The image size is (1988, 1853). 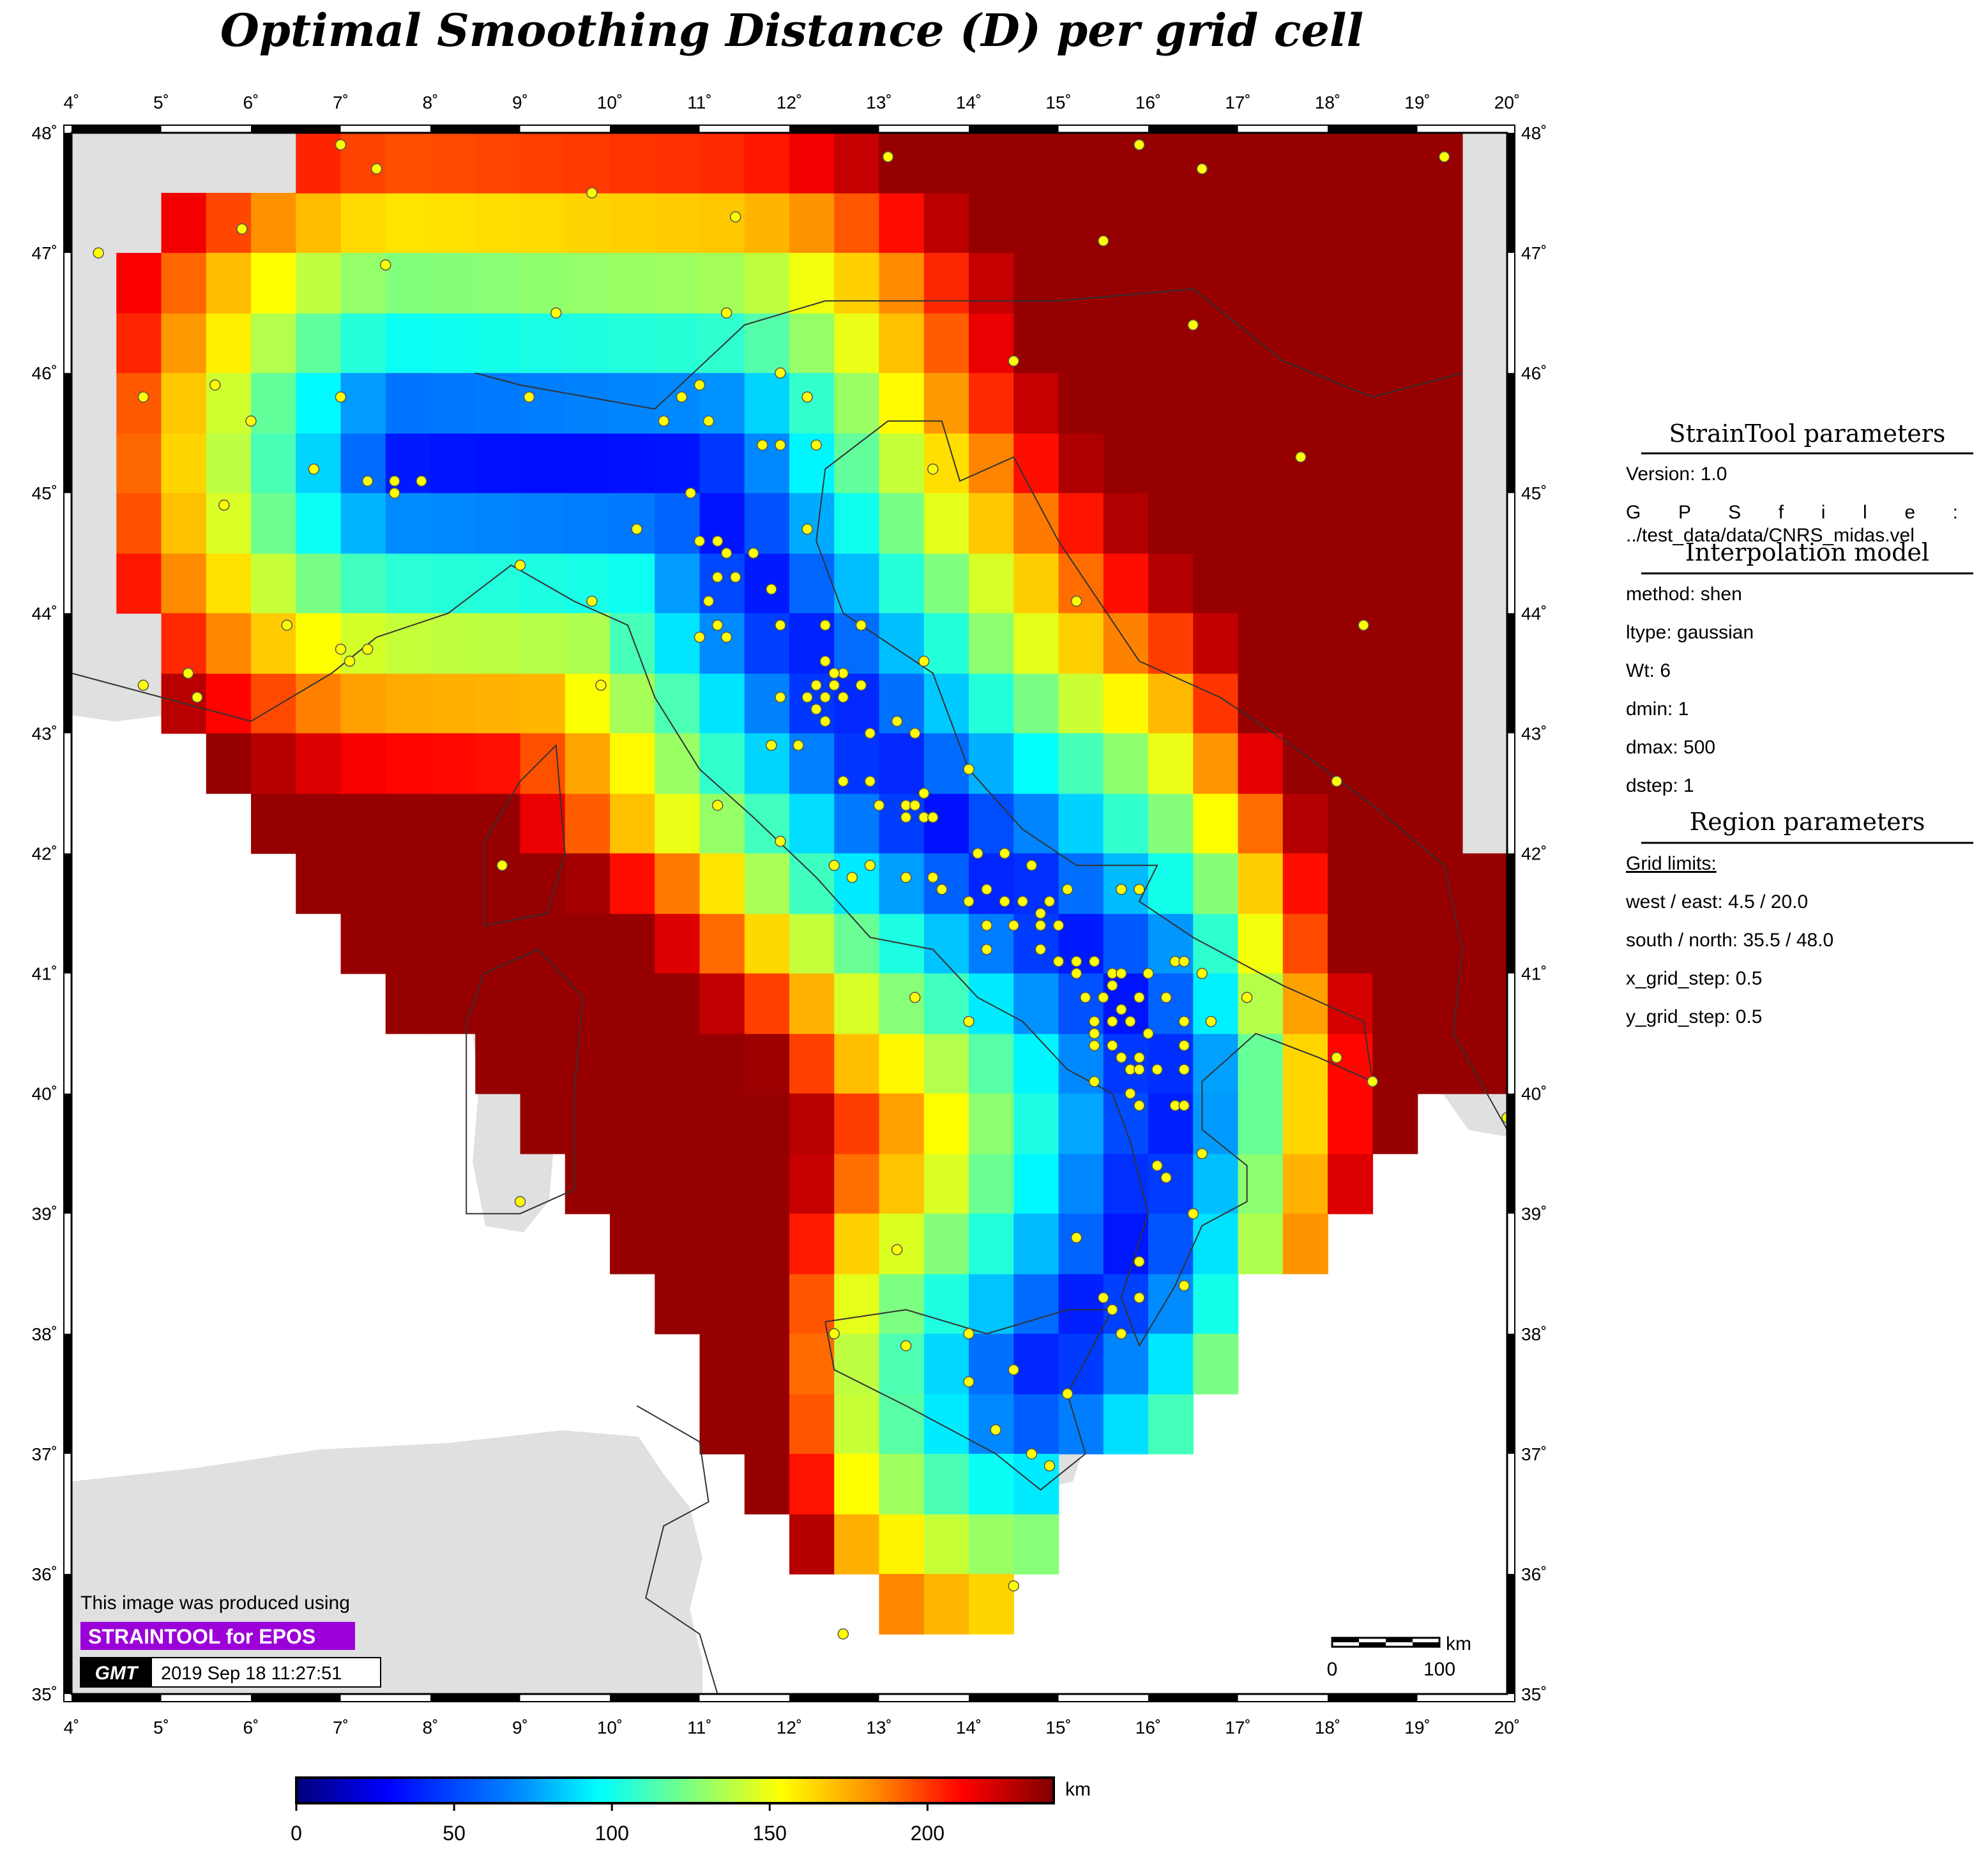 What do you see at coordinates (1660, 785) in the screenshot?
I see `interpolation-item: dstep: 1` at bounding box center [1660, 785].